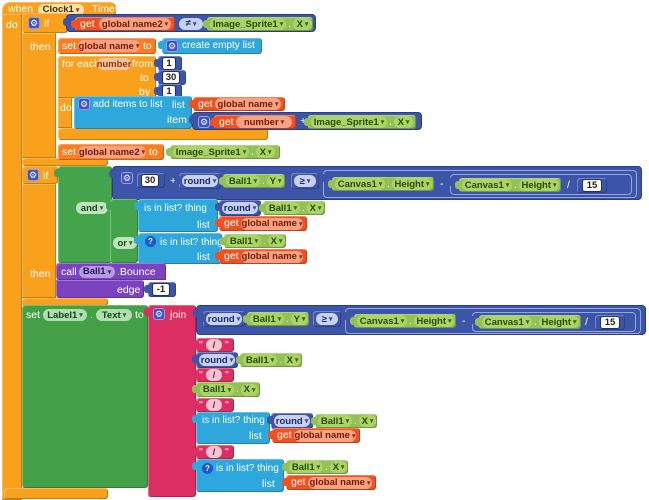 This screenshot has height=500, width=649. What do you see at coordinates (39, 241) in the screenshot?
I see `if2-block-spine` at bounding box center [39, 241].